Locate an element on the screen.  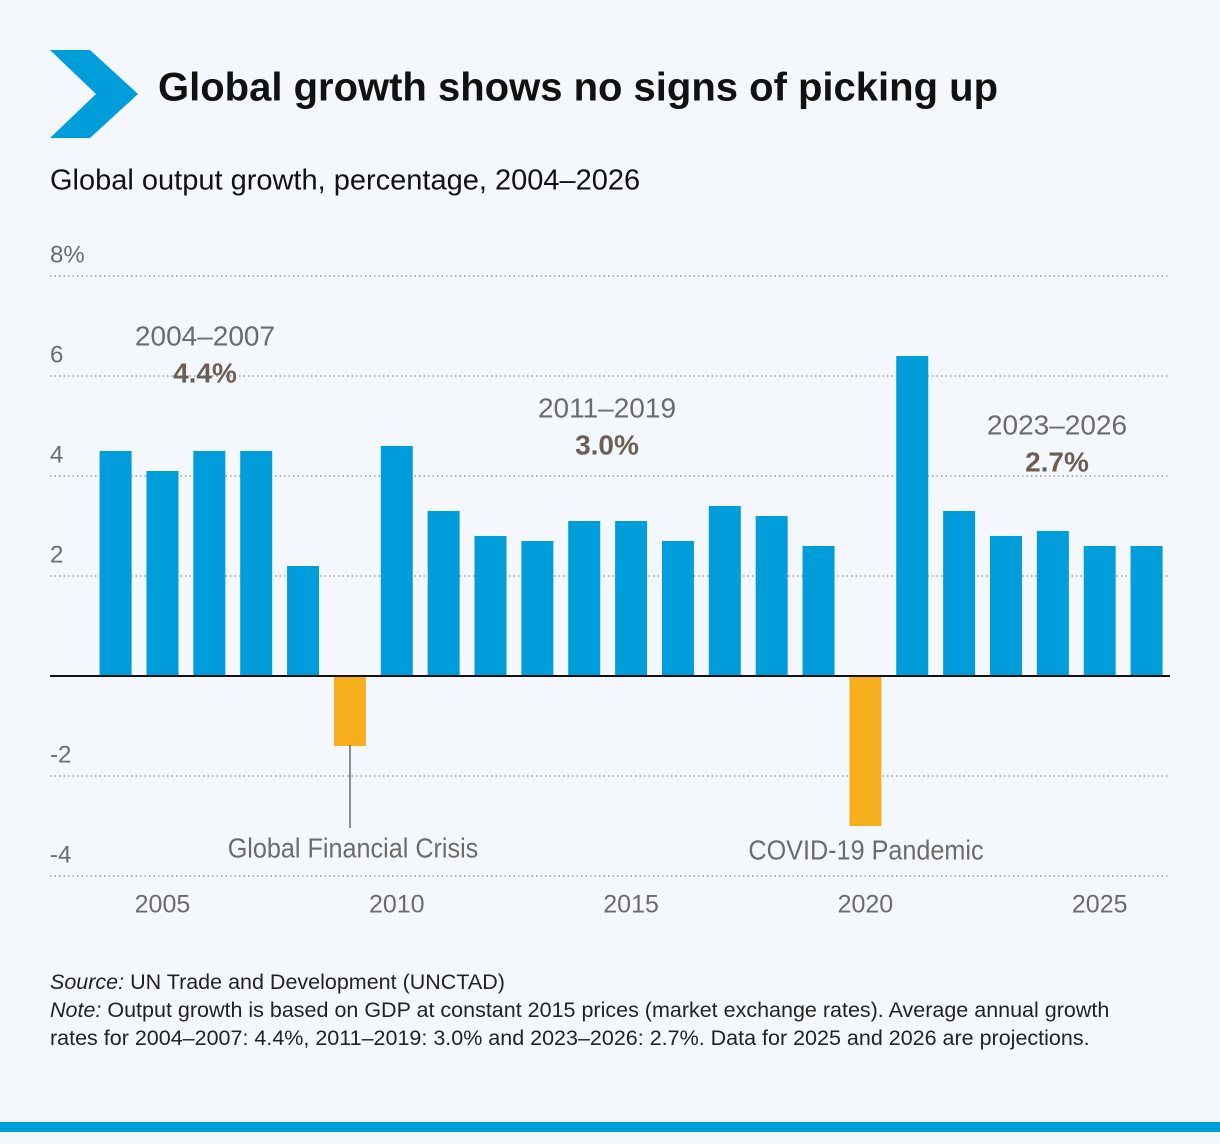
period-average: 3.0% is located at coordinates (607, 444).